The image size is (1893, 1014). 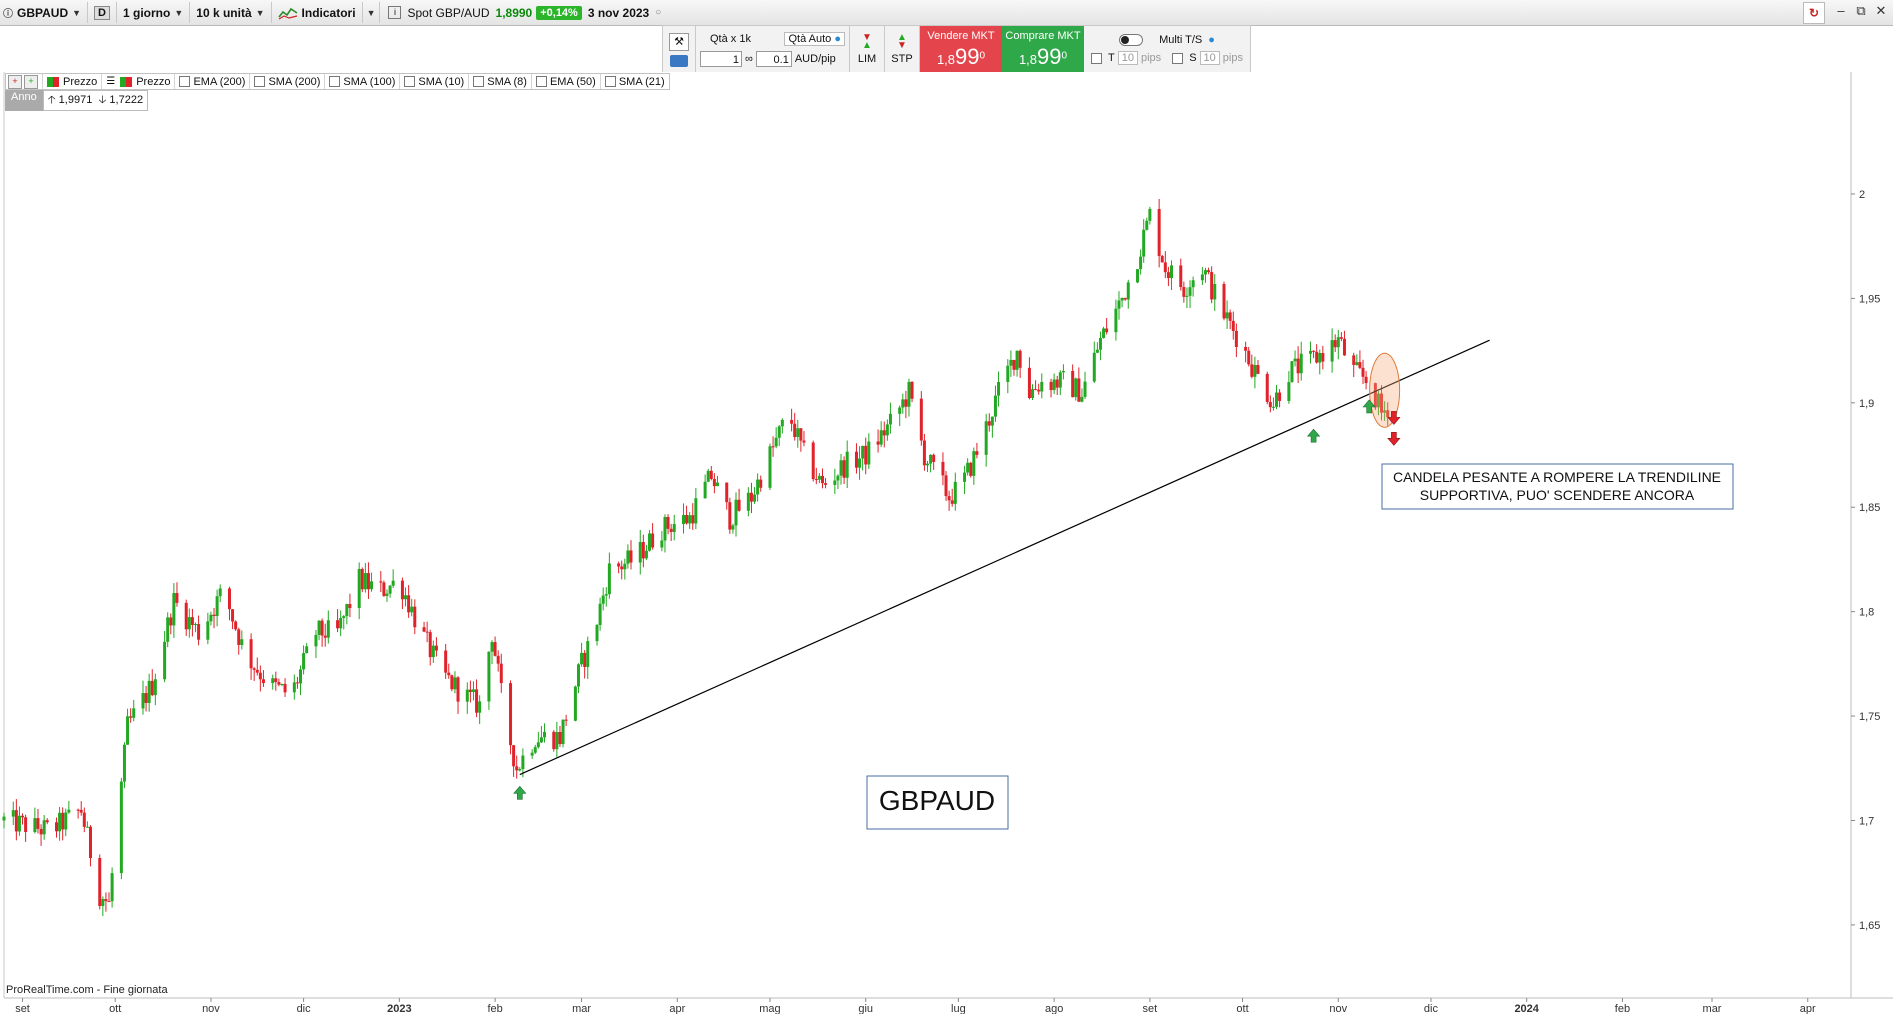 What do you see at coordinates (1862, 195) in the screenshot?
I see `y-tick-label: 2` at bounding box center [1862, 195].